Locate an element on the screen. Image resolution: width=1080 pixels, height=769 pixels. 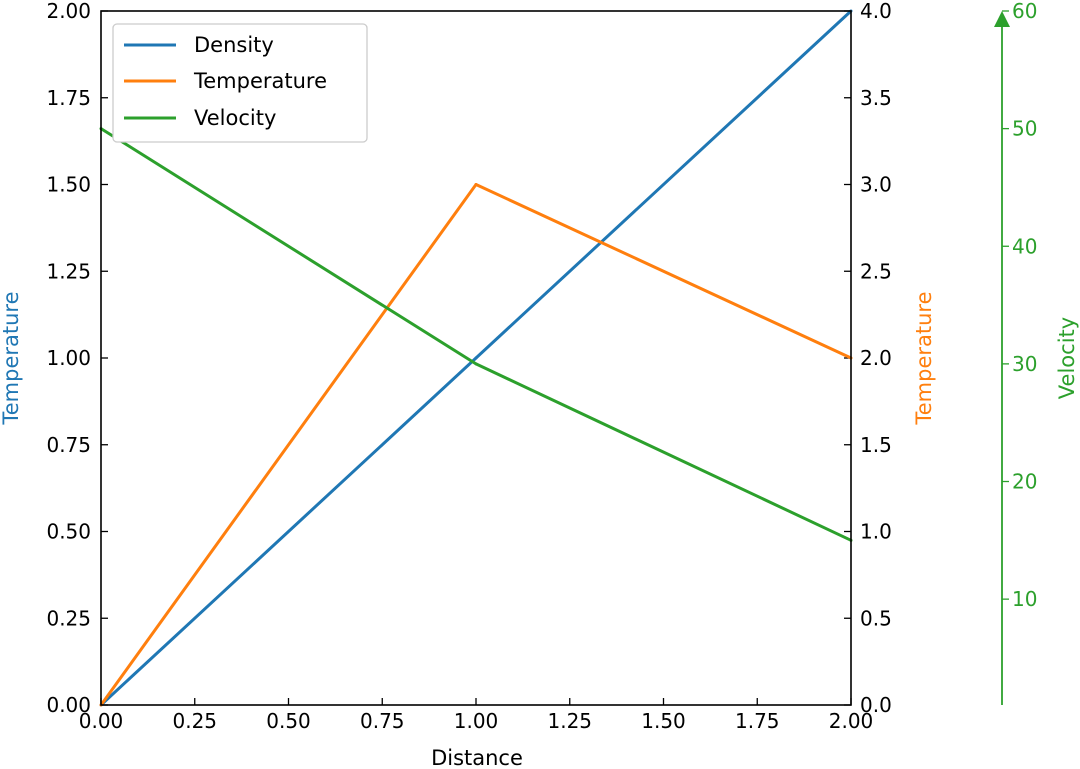
velocity-axis-arrow is located at coordinates (1002, 19).